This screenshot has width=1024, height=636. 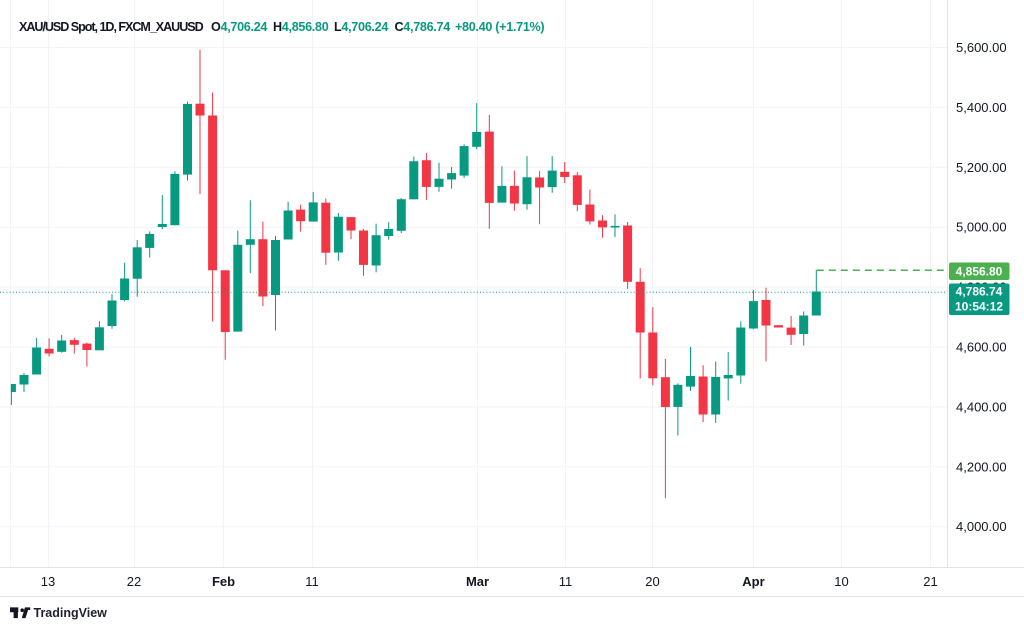 I want to click on svg-text: 10:54:12, so click(x=979, y=307).